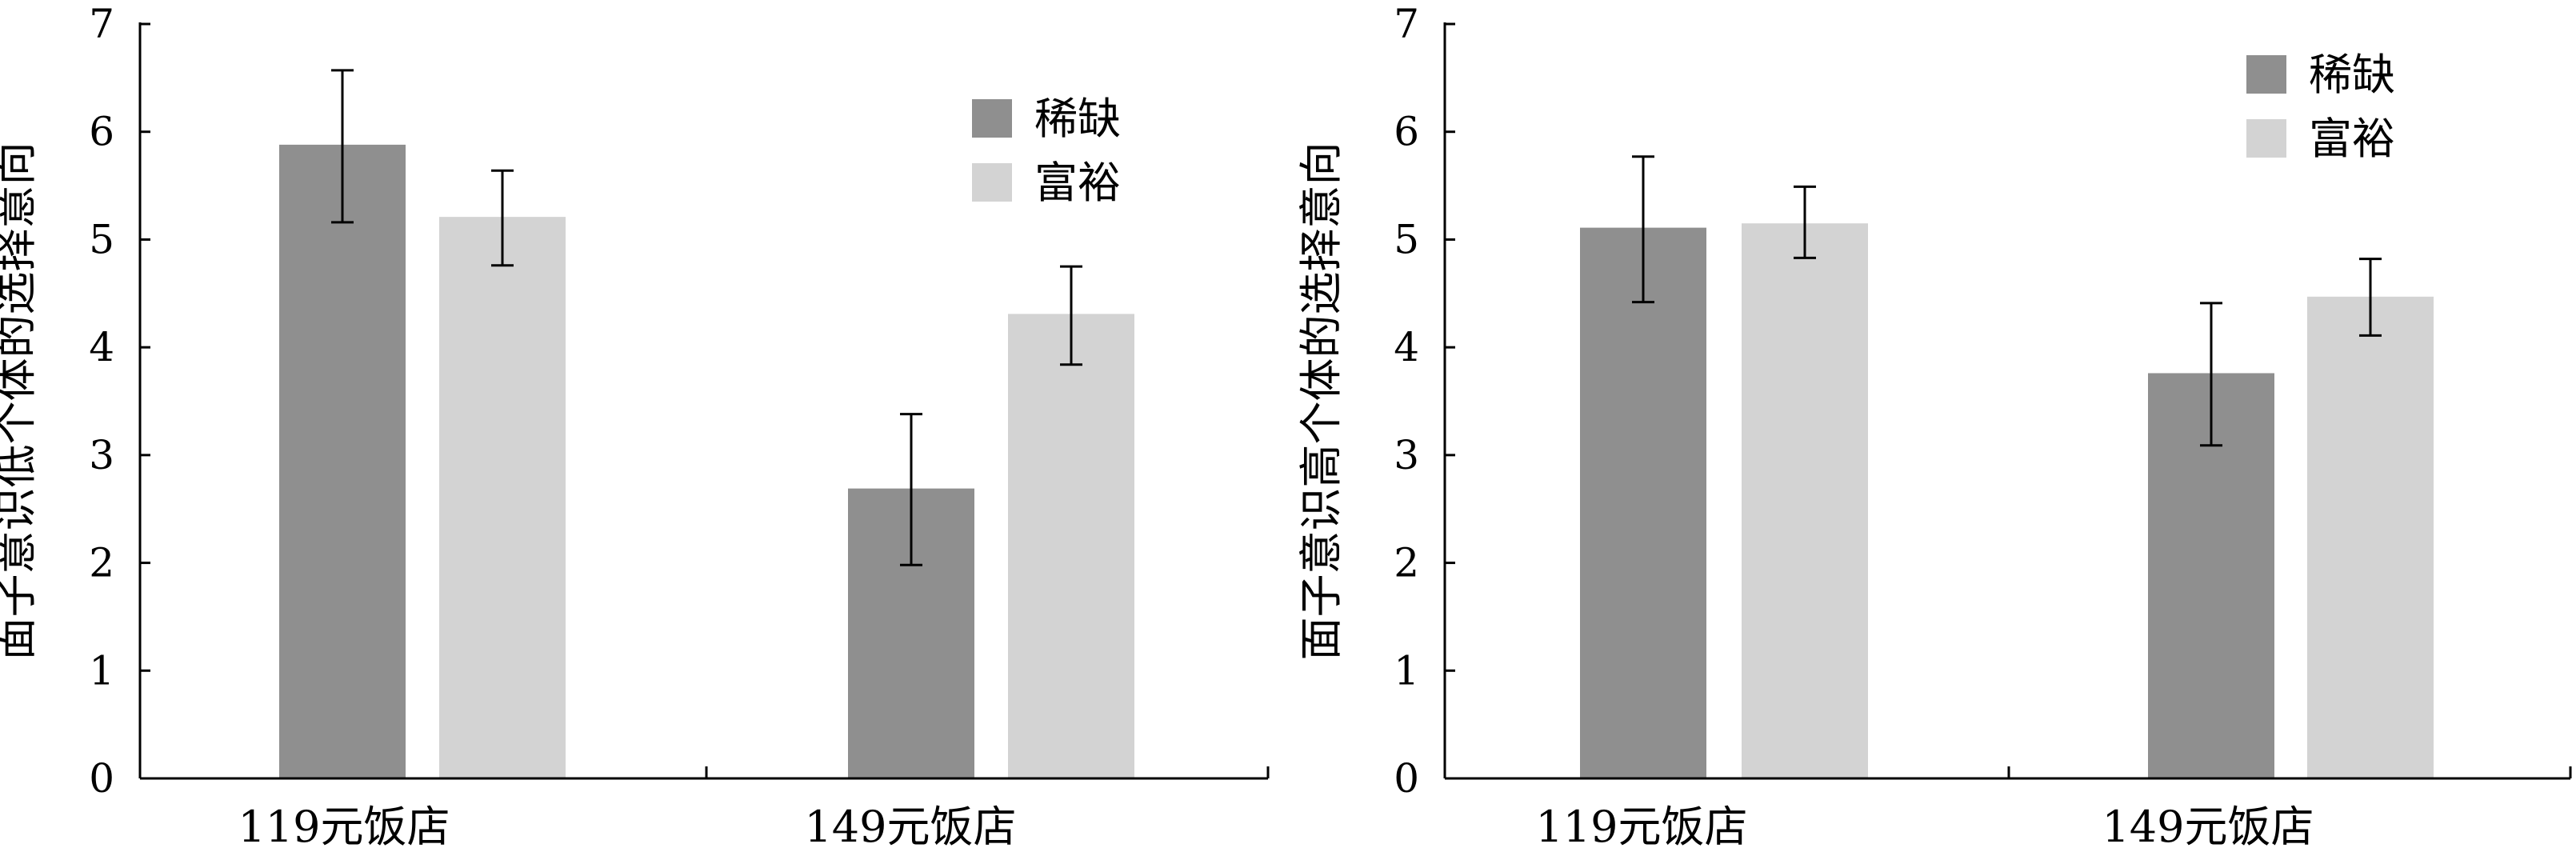 The height and width of the screenshot is (852, 2576). I want to click on y-axis-title: 面子意识高个体的选择意向, so click(1321, 401).